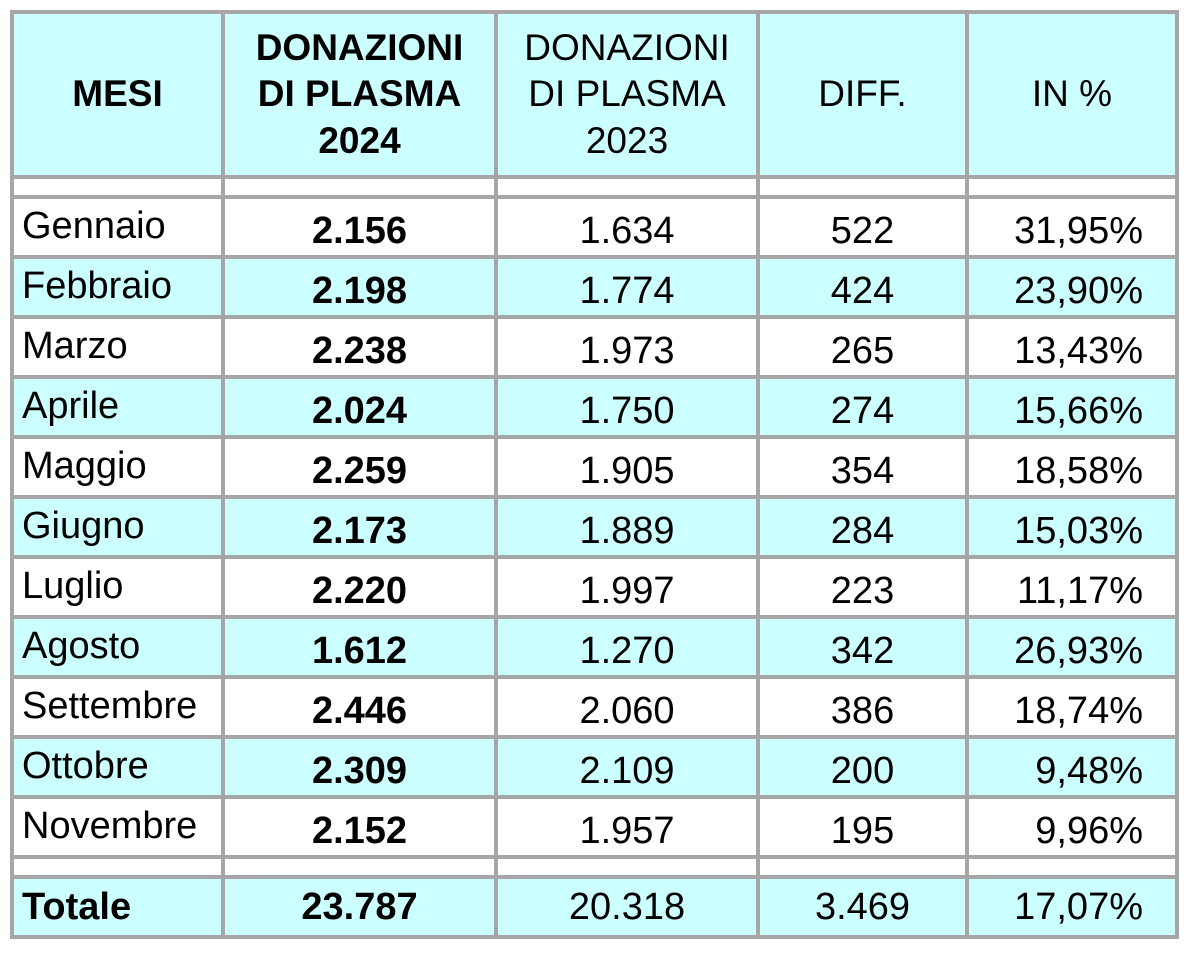 Image resolution: width=1186 pixels, height=956 pixels. What do you see at coordinates (117, 527) in the screenshot?
I see `month-cell: Giugno` at bounding box center [117, 527].